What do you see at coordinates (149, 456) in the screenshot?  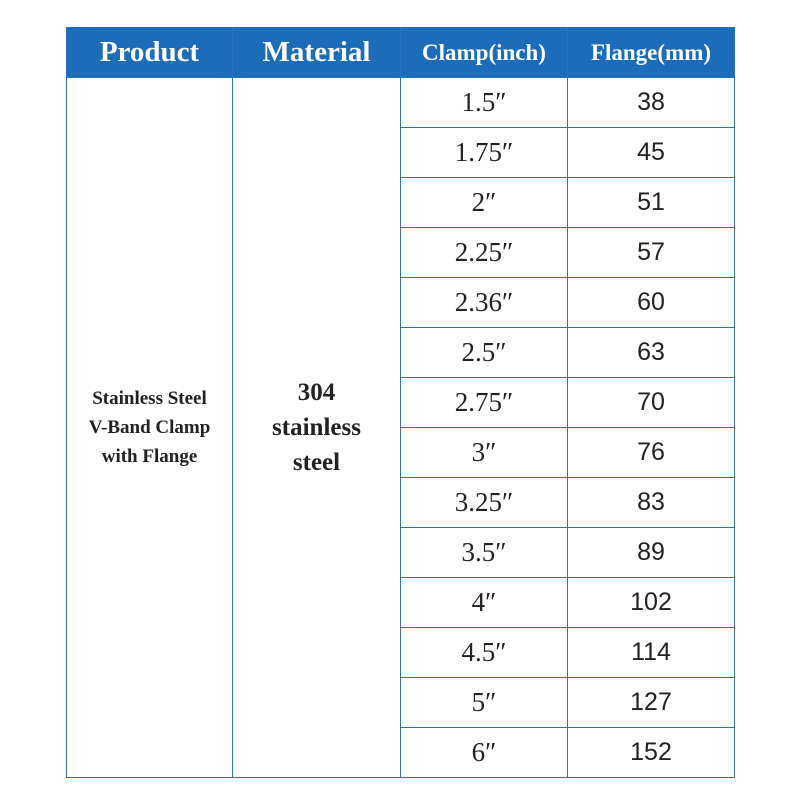 I see `product-line: with Flange` at bounding box center [149, 456].